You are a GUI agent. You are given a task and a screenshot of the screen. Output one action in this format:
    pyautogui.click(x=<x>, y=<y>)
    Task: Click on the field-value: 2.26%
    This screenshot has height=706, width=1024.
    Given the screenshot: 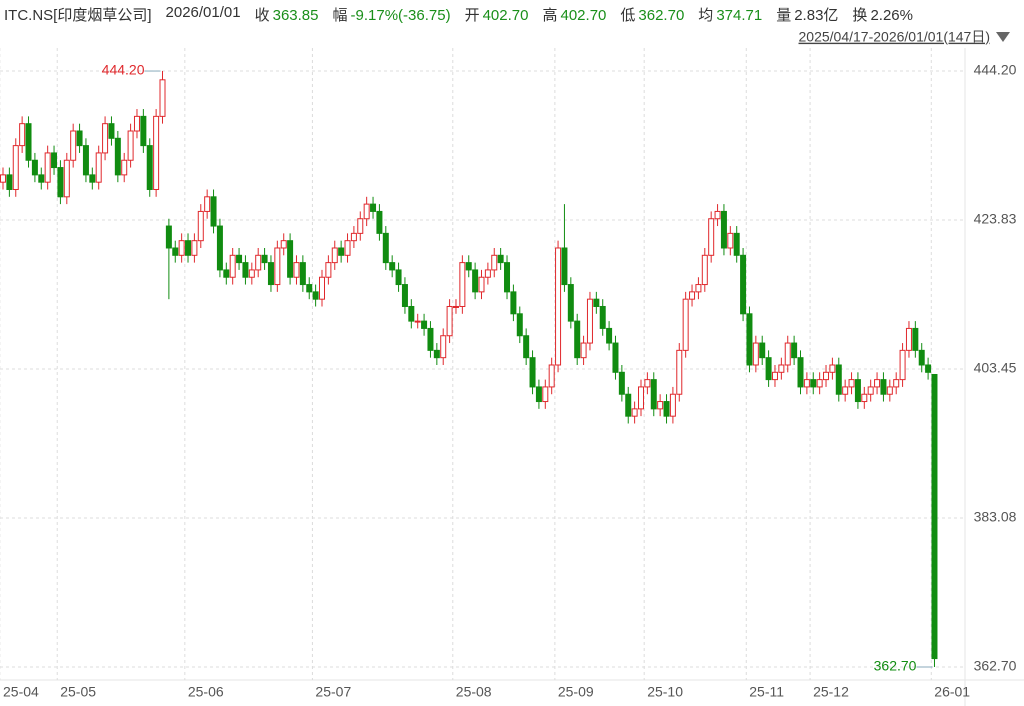 What is the action you would take?
    pyautogui.click(x=891, y=15)
    